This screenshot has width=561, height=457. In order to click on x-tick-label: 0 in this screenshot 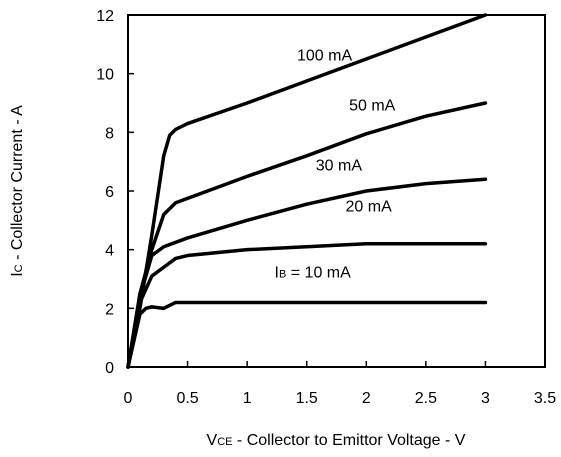, I will do `click(128, 398)`.